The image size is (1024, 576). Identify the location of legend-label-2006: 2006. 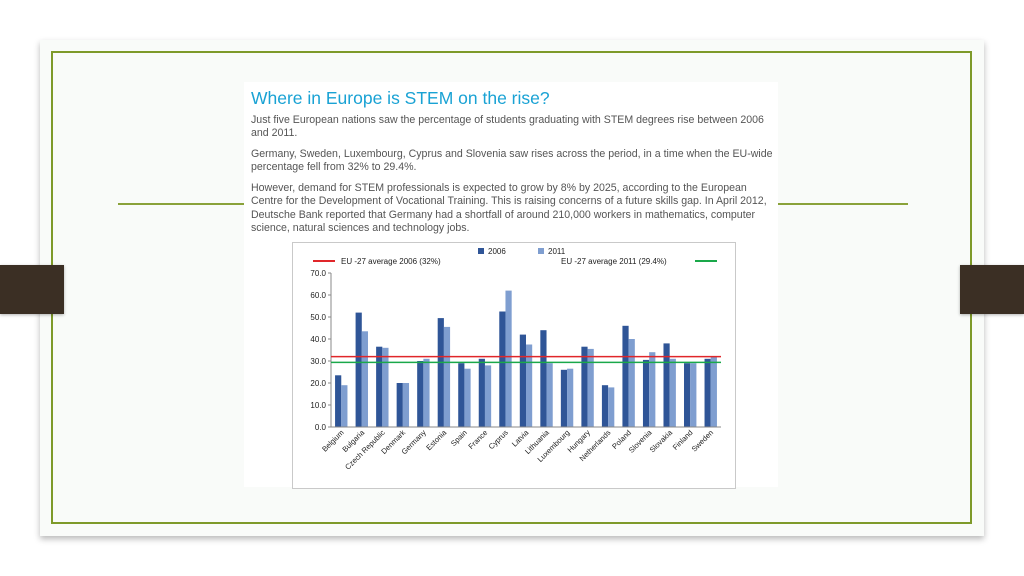
(497, 251).